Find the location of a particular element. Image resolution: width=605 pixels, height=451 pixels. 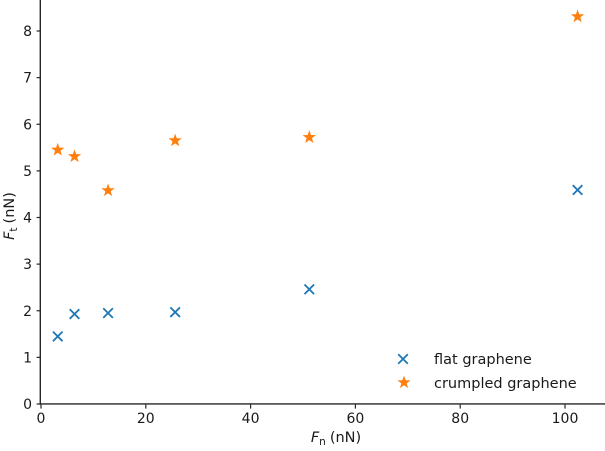

x-tick-label: 20 is located at coordinates (146, 419).